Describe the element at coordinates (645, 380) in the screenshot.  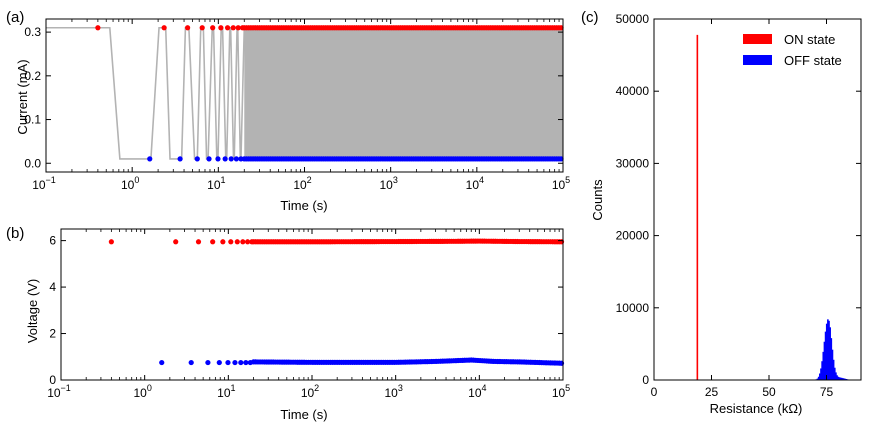
I see `c-ytick-label: 0` at that location.